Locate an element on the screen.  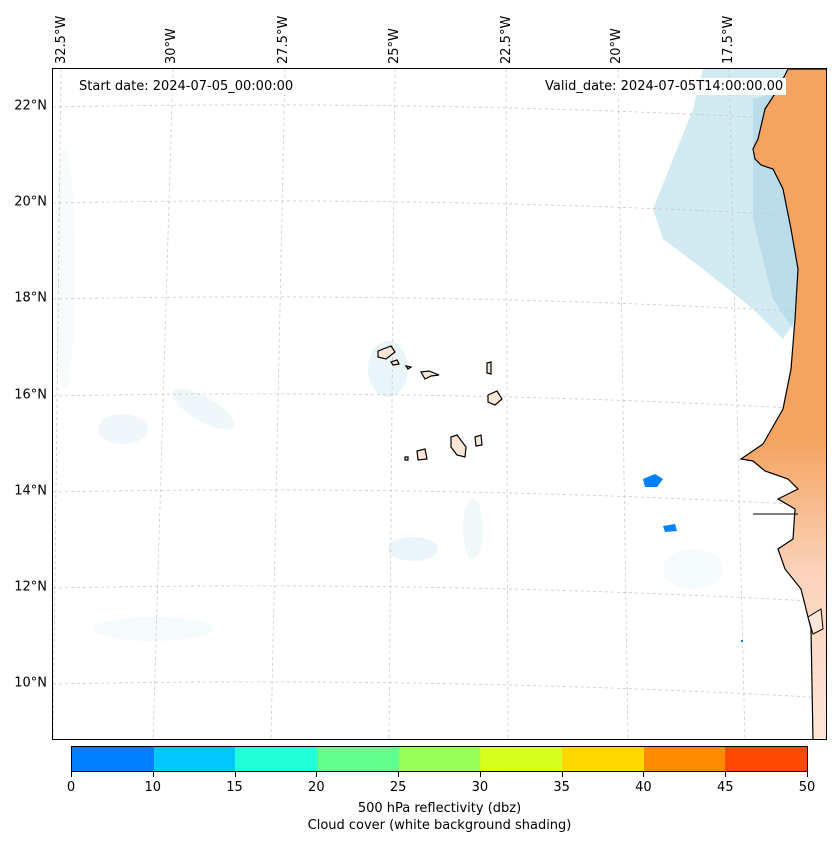
meridian-22-5w is located at coordinates (507, 404).